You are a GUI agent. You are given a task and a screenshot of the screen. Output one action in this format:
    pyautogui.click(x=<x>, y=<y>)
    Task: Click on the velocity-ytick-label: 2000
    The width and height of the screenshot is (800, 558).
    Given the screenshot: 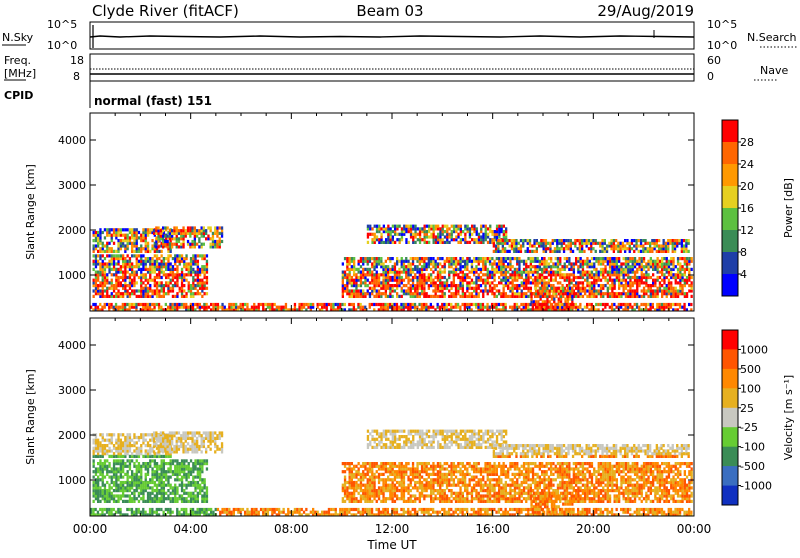 What is the action you would take?
    pyautogui.click(x=72, y=435)
    